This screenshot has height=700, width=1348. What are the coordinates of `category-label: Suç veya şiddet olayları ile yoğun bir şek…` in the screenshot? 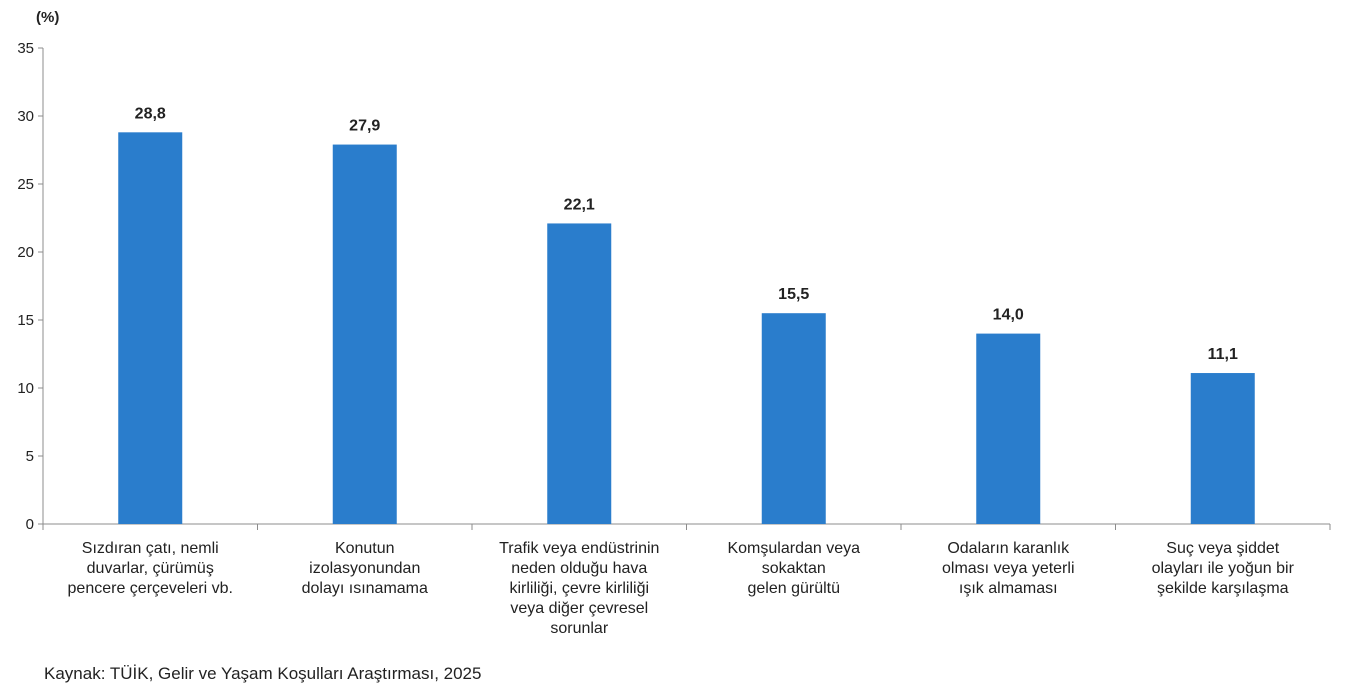 It's located at (1223, 568).